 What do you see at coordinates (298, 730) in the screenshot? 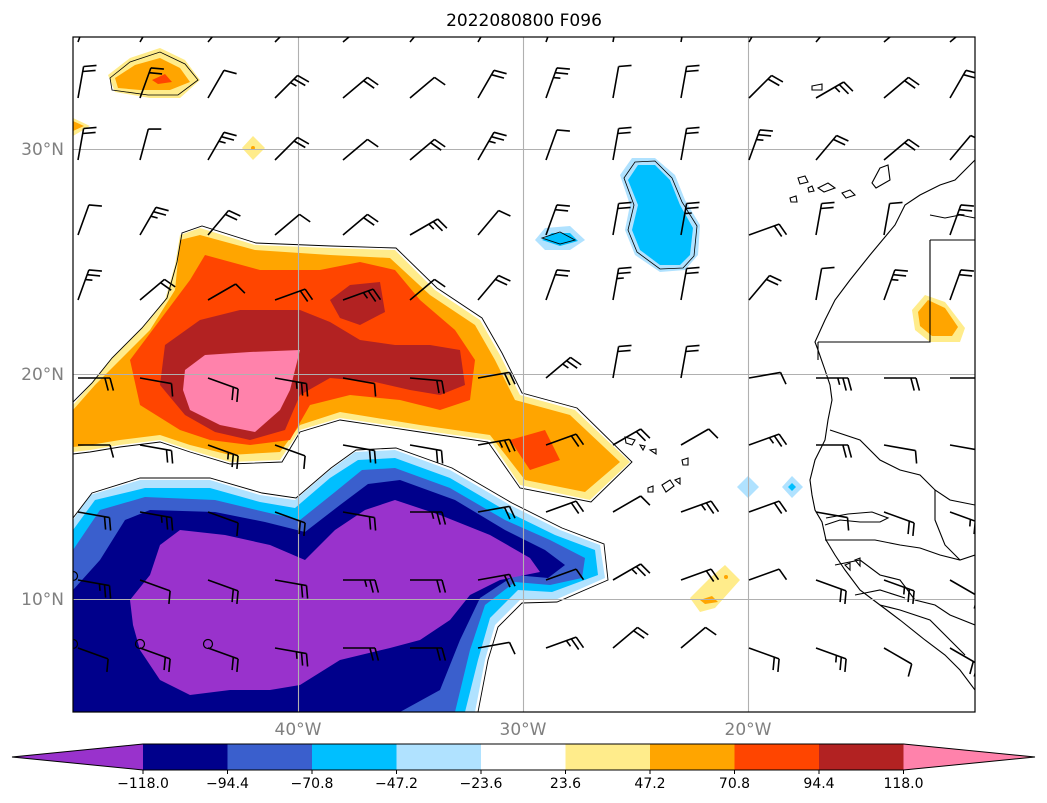
I see `lon-label: 40°W` at bounding box center [298, 730].